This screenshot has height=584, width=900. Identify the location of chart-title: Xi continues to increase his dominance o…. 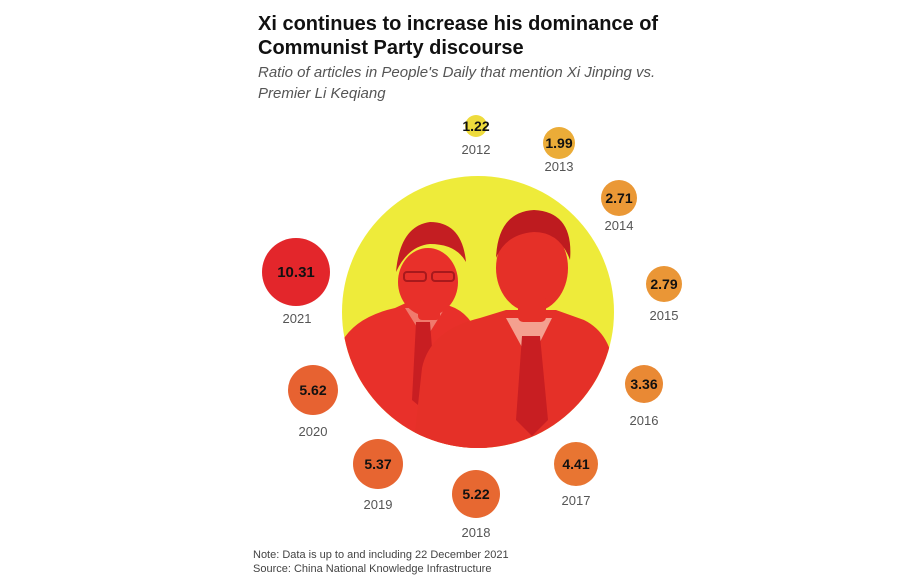
(458, 36).